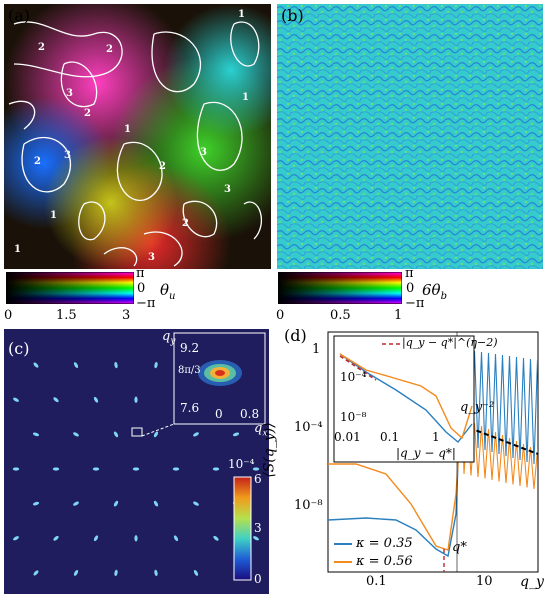 Image resolution: width=547 pixels, height=602 pixels. I want to click on inset-c-xlabel-main: q, so click(258, 428).